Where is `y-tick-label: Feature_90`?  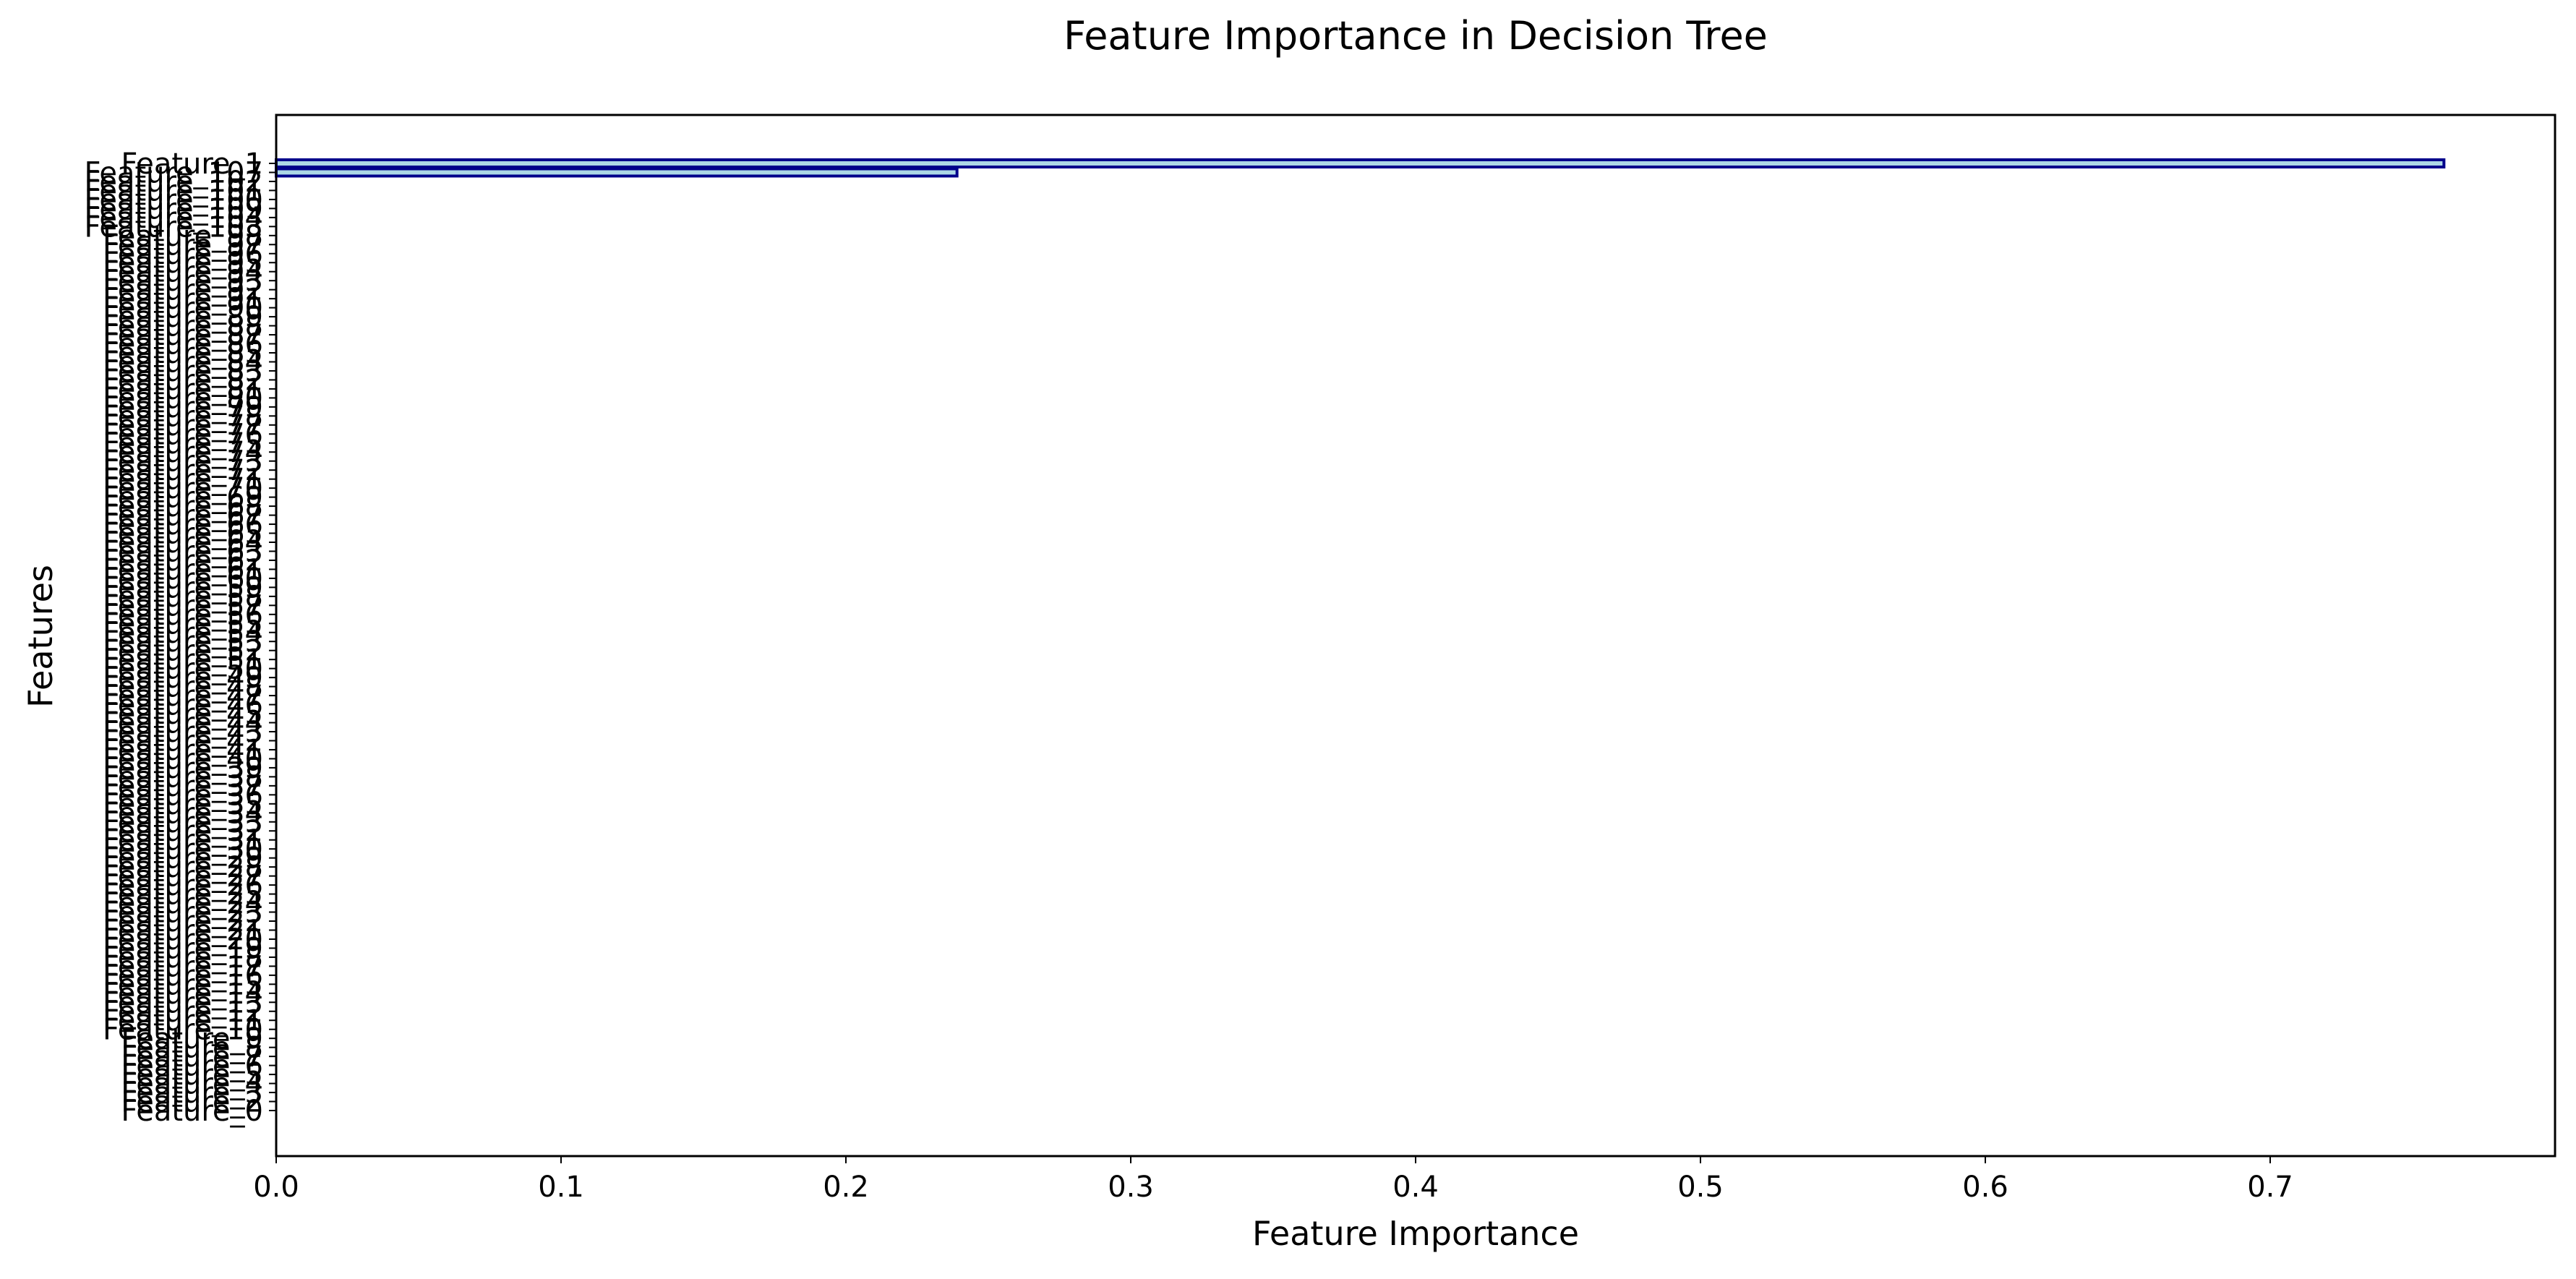 y-tick-label: Feature_90 is located at coordinates (183, 308).